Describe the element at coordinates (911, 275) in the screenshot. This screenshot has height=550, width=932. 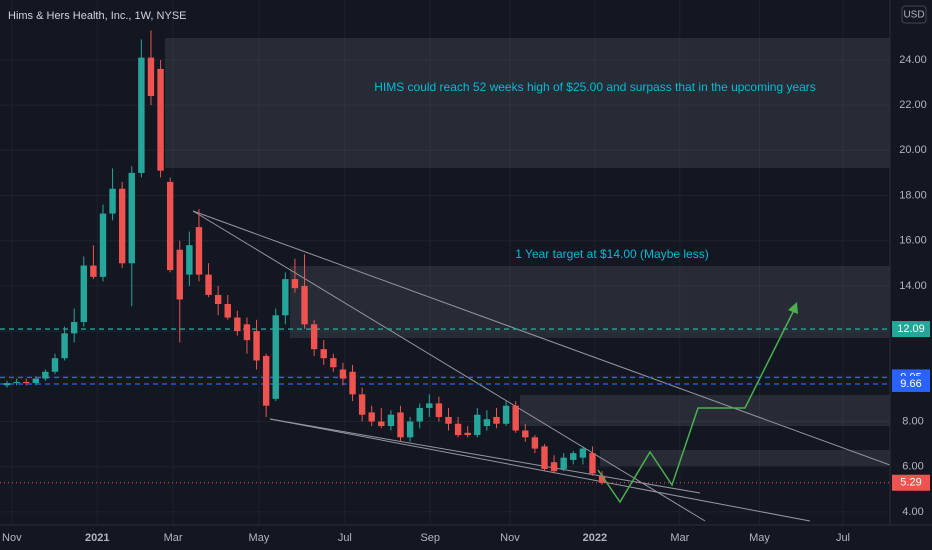
I see `price-axis` at that location.